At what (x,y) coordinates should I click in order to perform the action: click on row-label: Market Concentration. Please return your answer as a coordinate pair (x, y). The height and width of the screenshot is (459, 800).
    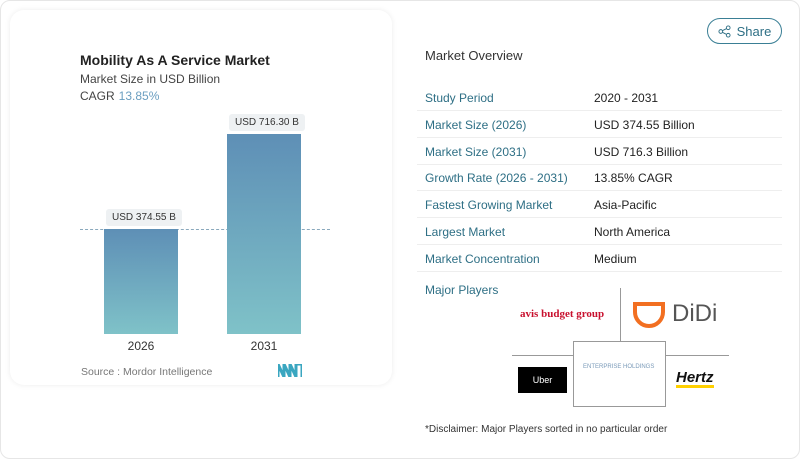
    Looking at the image, I should click on (482, 258).